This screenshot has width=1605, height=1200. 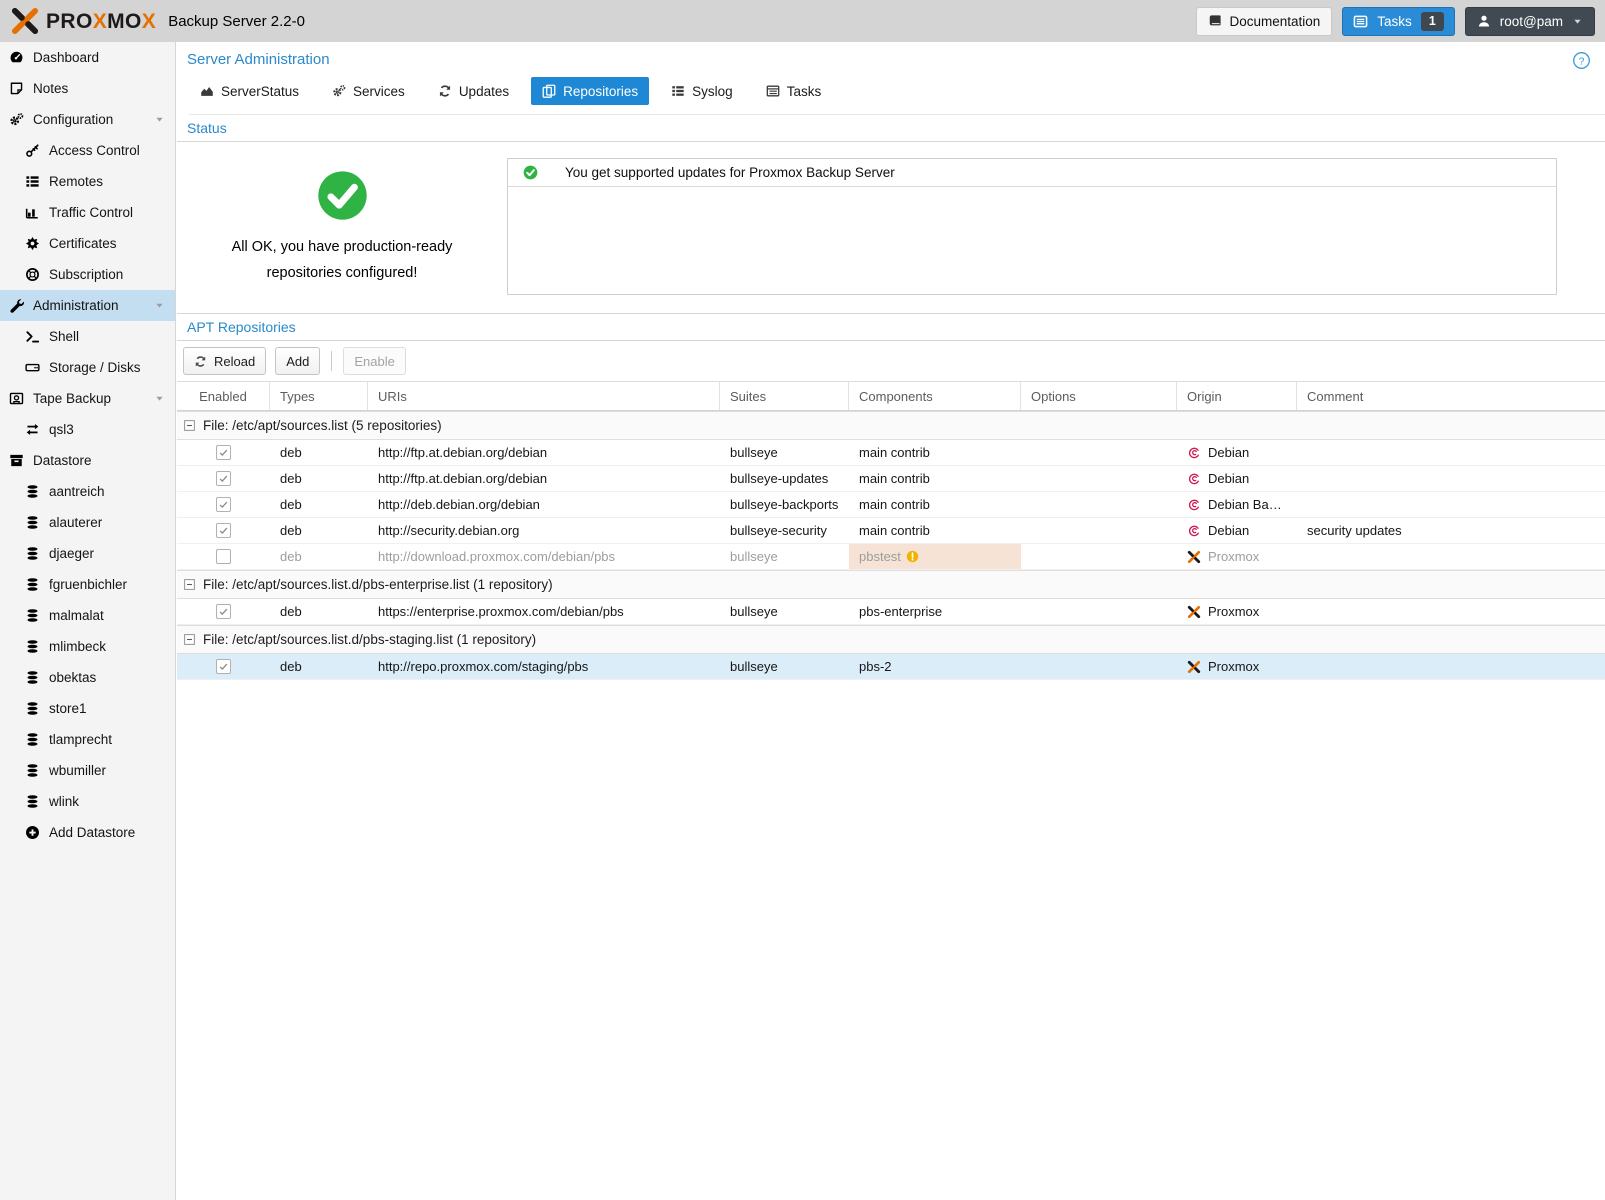 What do you see at coordinates (449, 530) in the screenshot?
I see `cell-uri: http://security.debian.org` at bounding box center [449, 530].